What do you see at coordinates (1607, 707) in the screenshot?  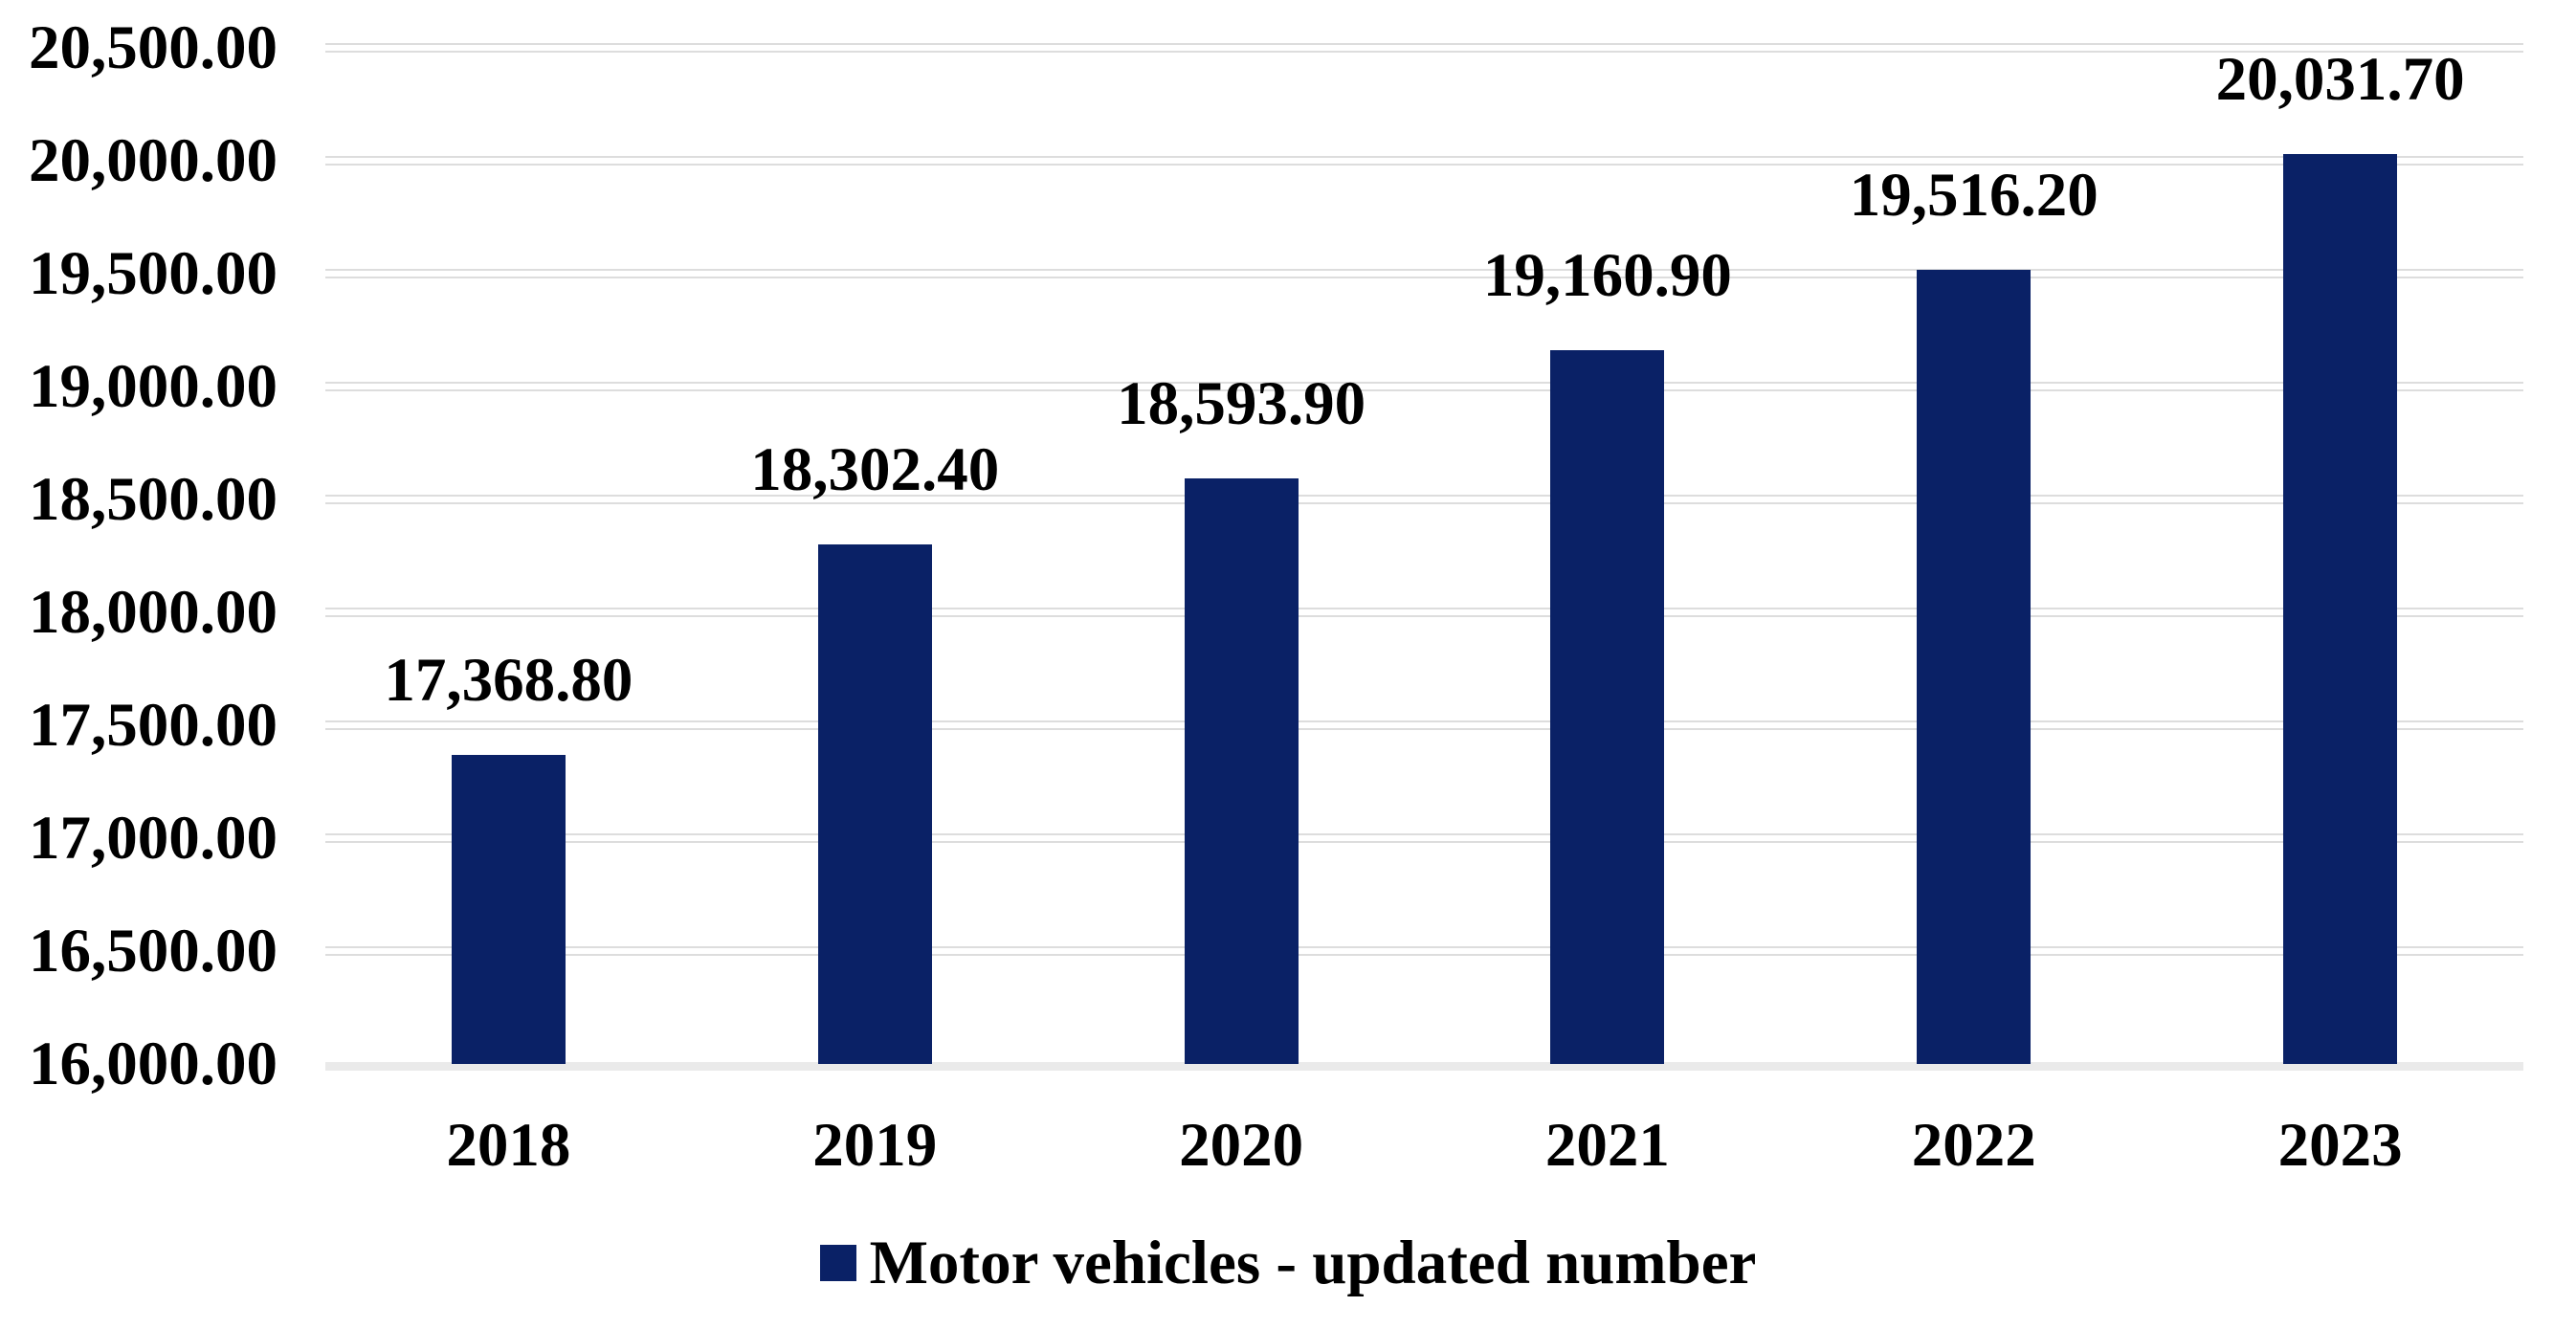 I see `bar-2021` at bounding box center [1607, 707].